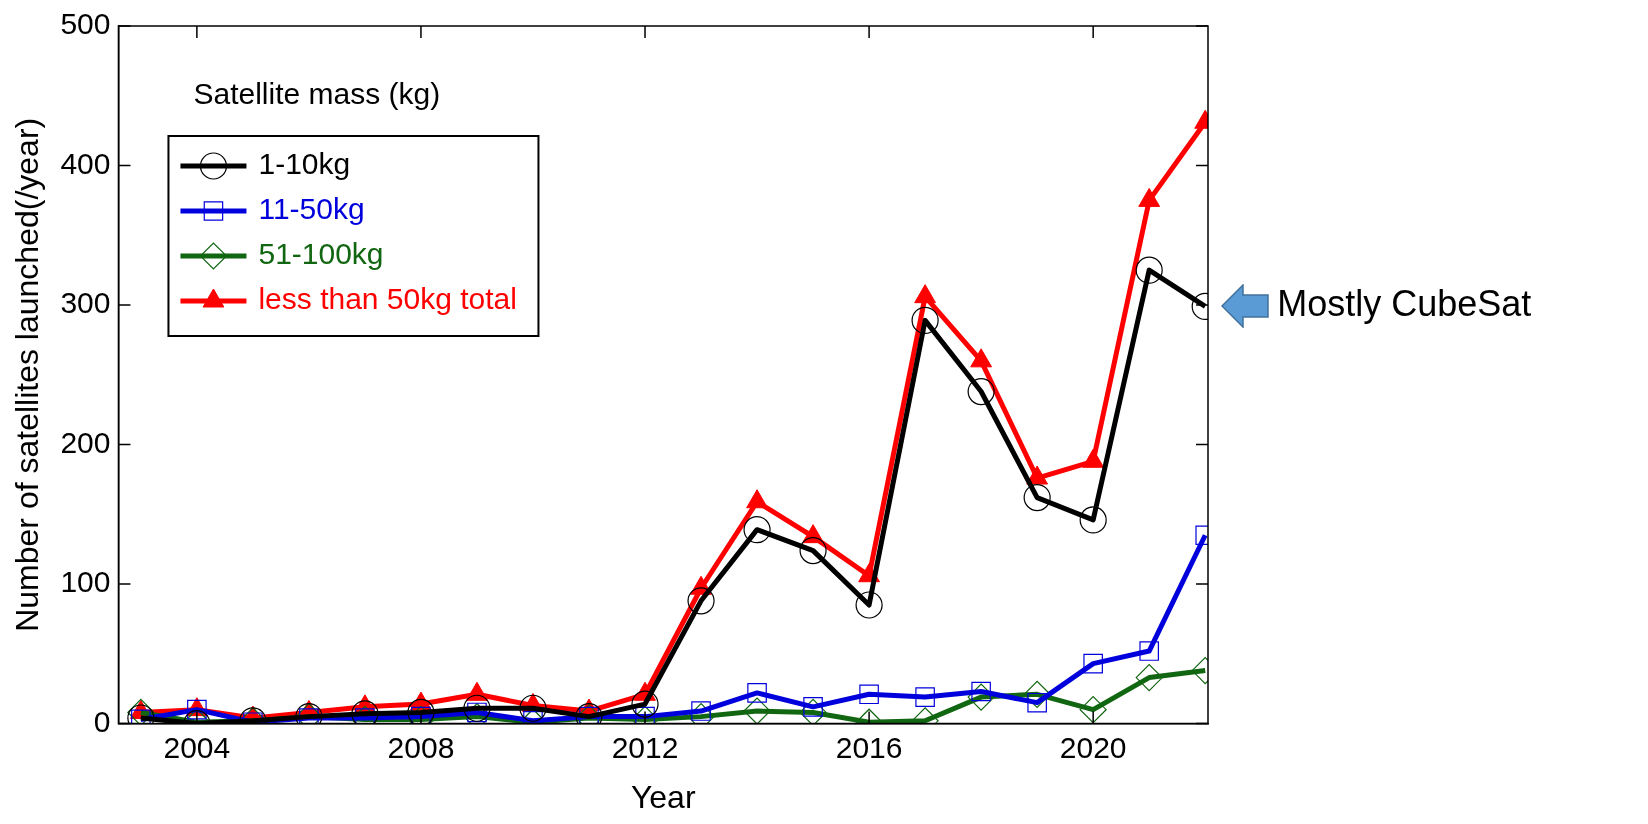  I want to click on y-tick-label: 0, so click(102, 721).